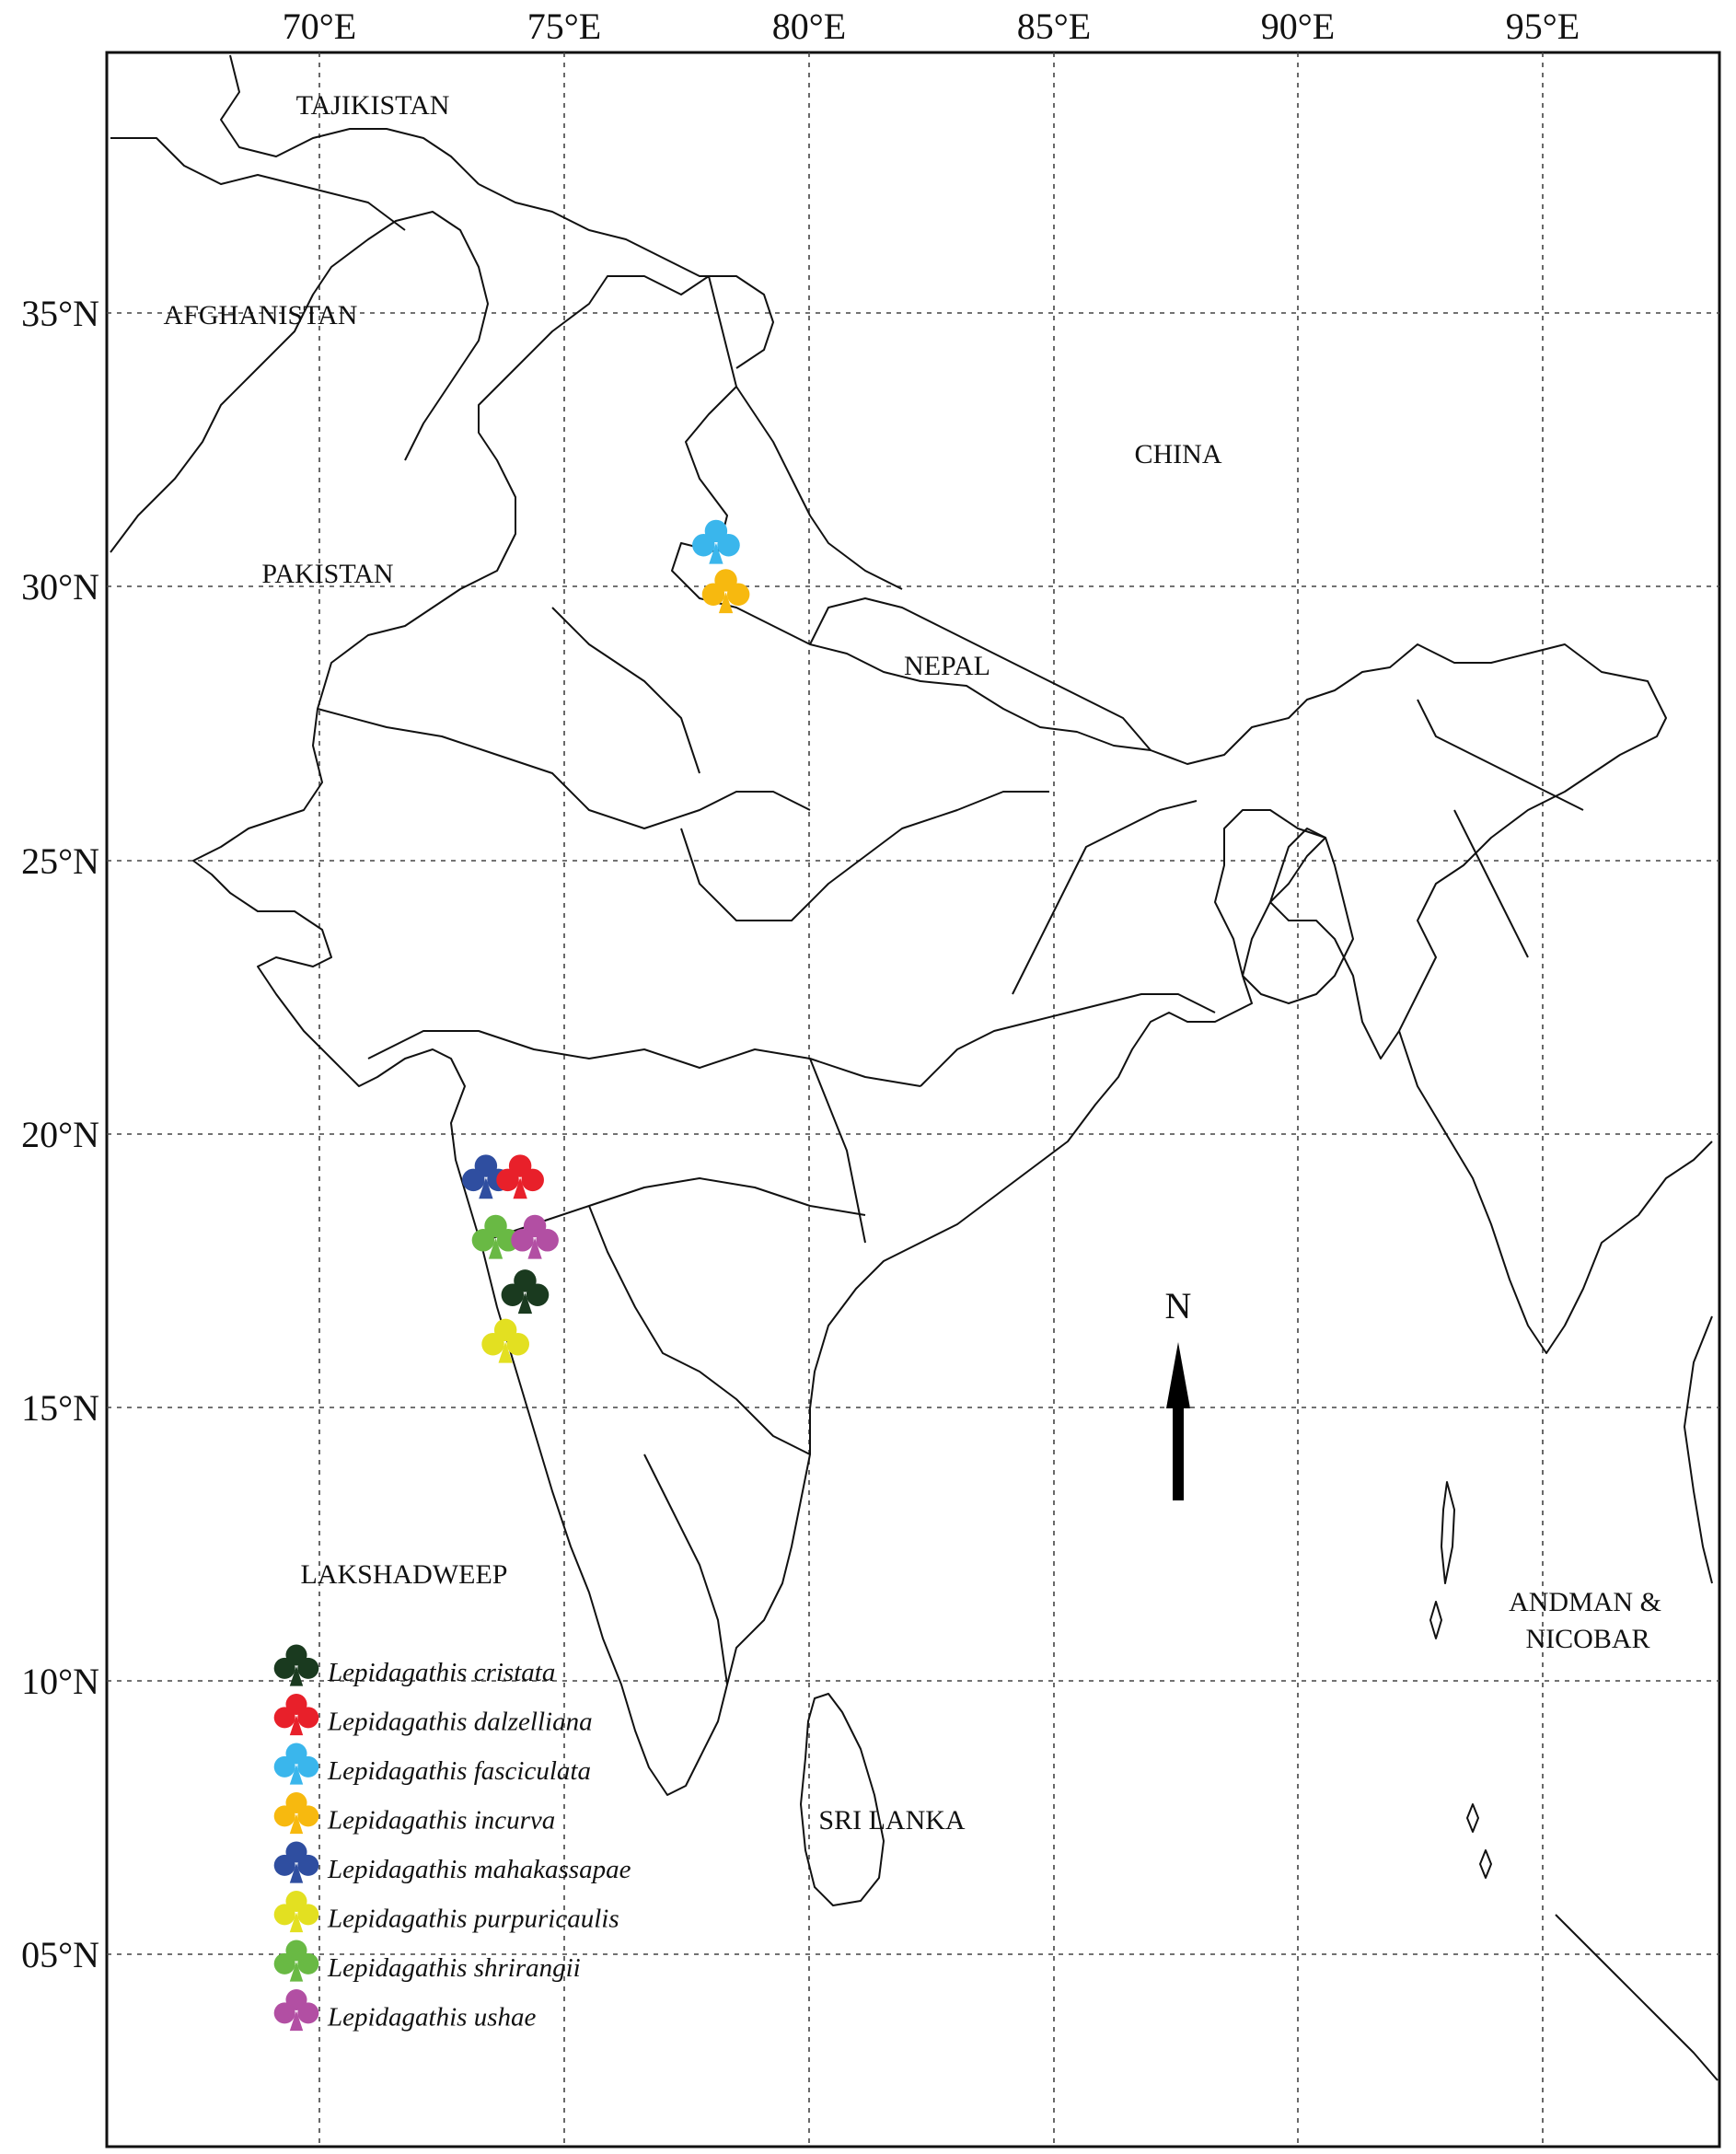  I want to click on north-arrow: N, so click(1178, 1392).